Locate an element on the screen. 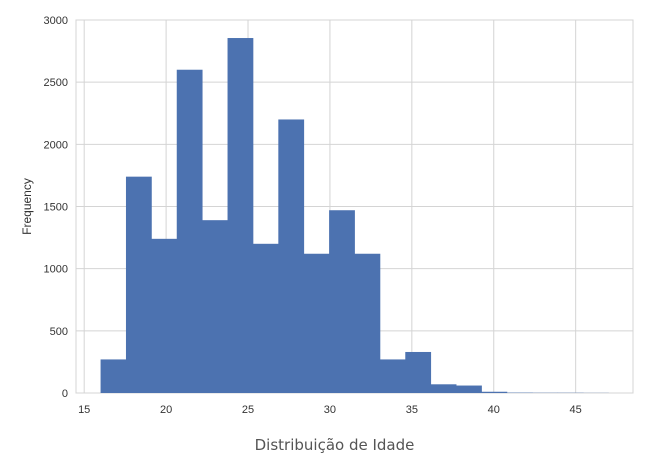  y-tick-label: 3000 is located at coordinates (56, 21).